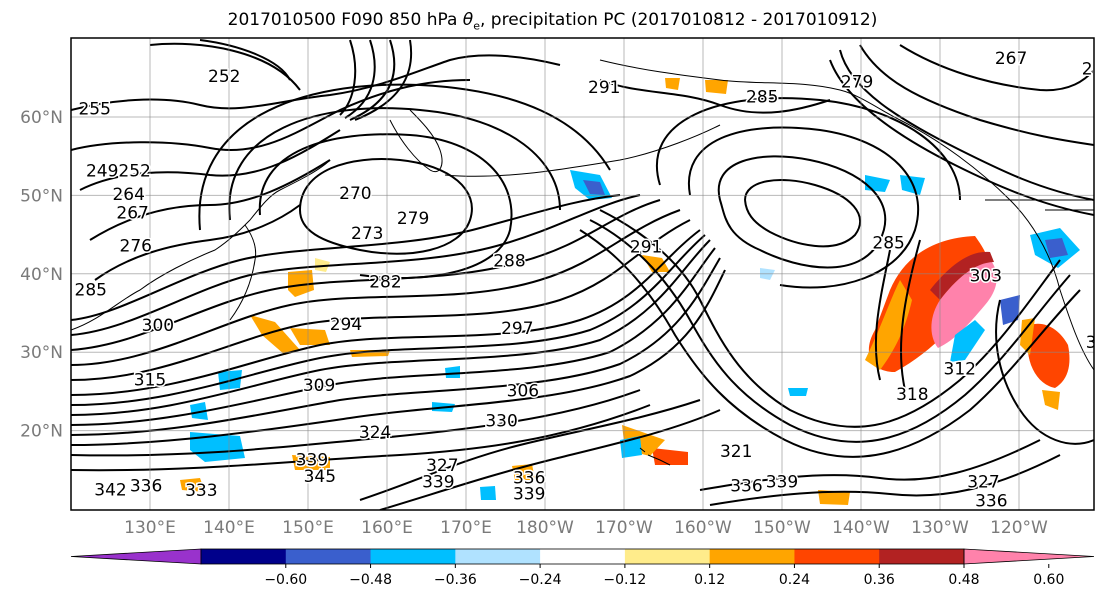 Image resolution: width=1105 pixels, height=603 pixels. Describe the element at coordinates (158, 326) in the screenshot. I see `contour-label: 300` at that location.